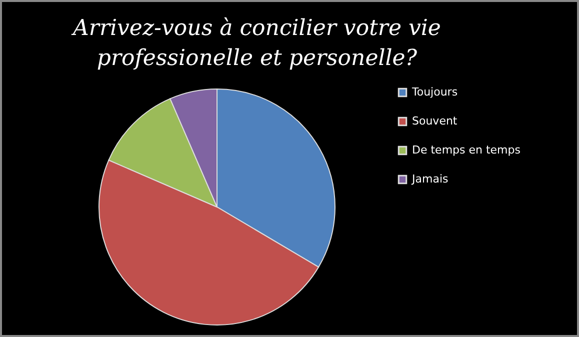 Image resolution: width=579 pixels, height=337 pixels. I want to click on legend-label: Toujours, so click(434, 92).